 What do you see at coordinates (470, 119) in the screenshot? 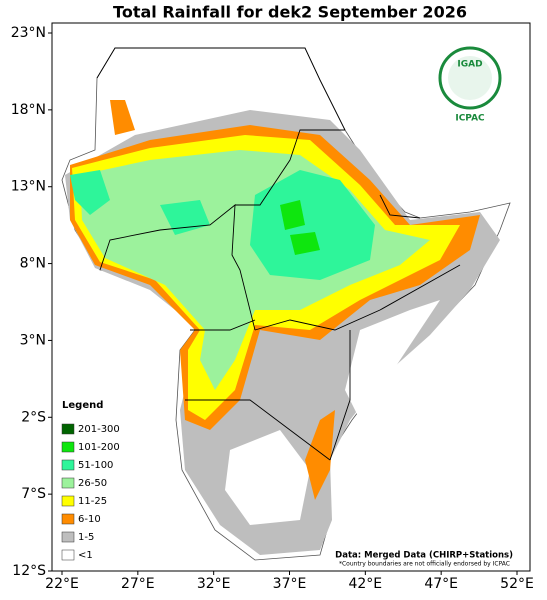
I see `logo-center: ICPAC` at bounding box center [470, 119].